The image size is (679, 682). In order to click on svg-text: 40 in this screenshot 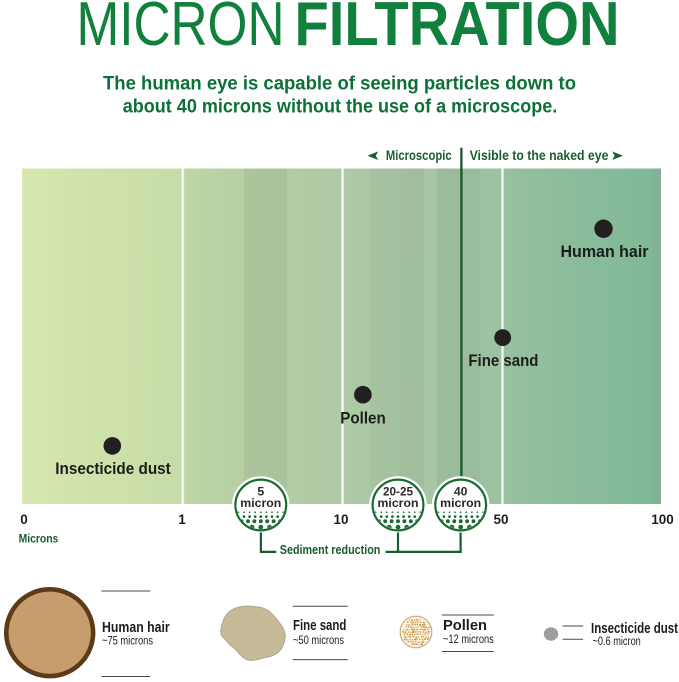, I will do `click(461, 491)`.